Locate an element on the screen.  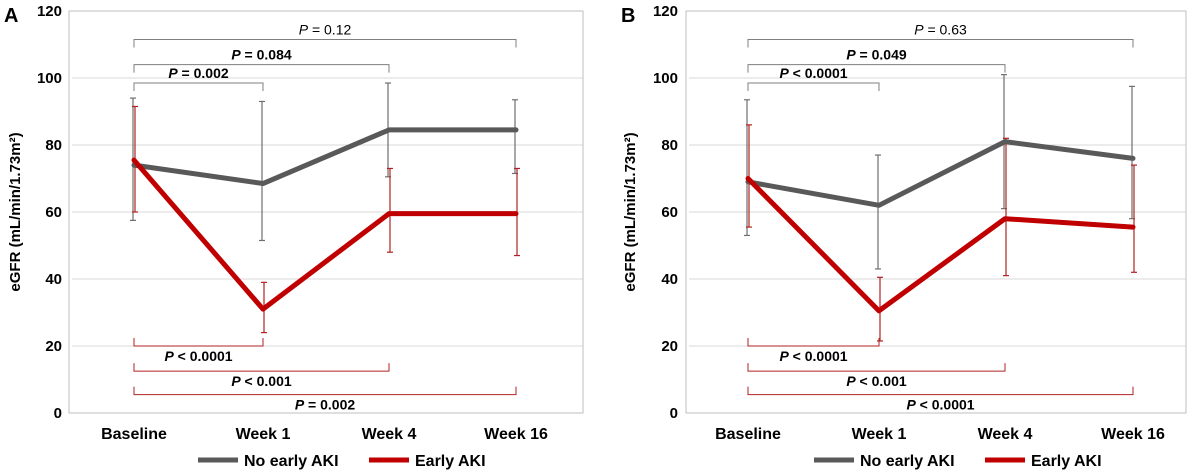
p-value-label: P = 0.63 is located at coordinates (940, 29).